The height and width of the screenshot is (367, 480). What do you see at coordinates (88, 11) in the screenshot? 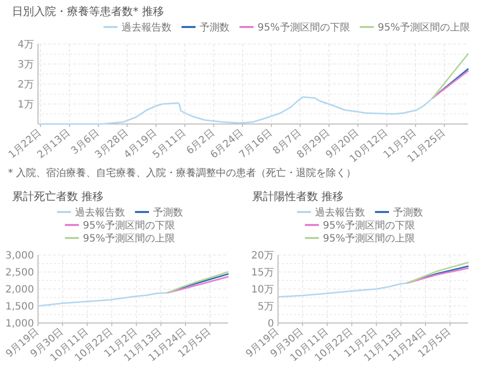
I see `chart-title: 日別入院・療養等患者数* 推移` at bounding box center [88, 11].